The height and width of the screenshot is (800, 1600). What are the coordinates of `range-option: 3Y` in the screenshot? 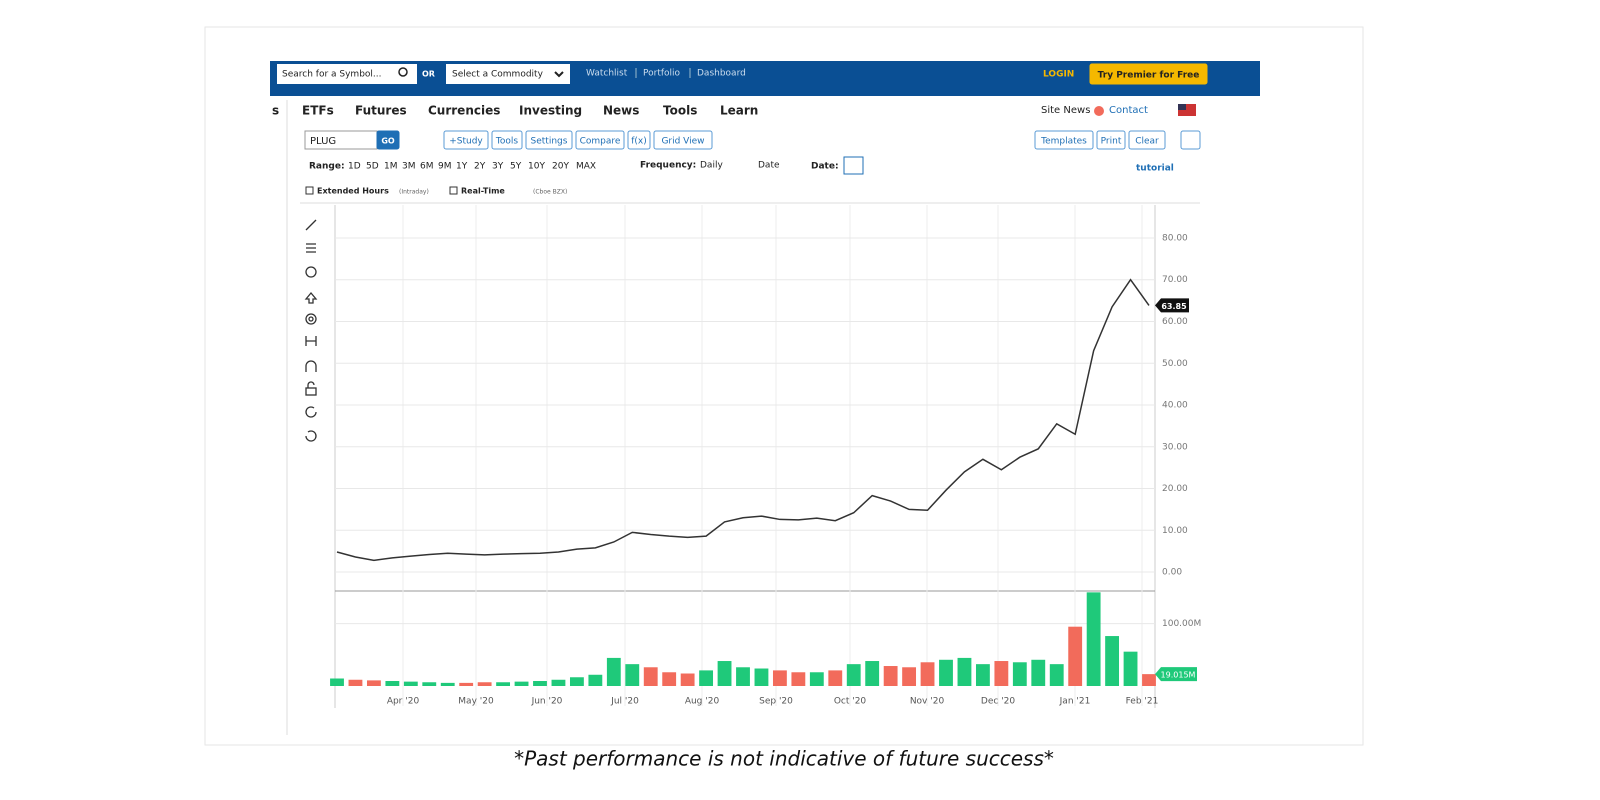 It's located at (498, 167).